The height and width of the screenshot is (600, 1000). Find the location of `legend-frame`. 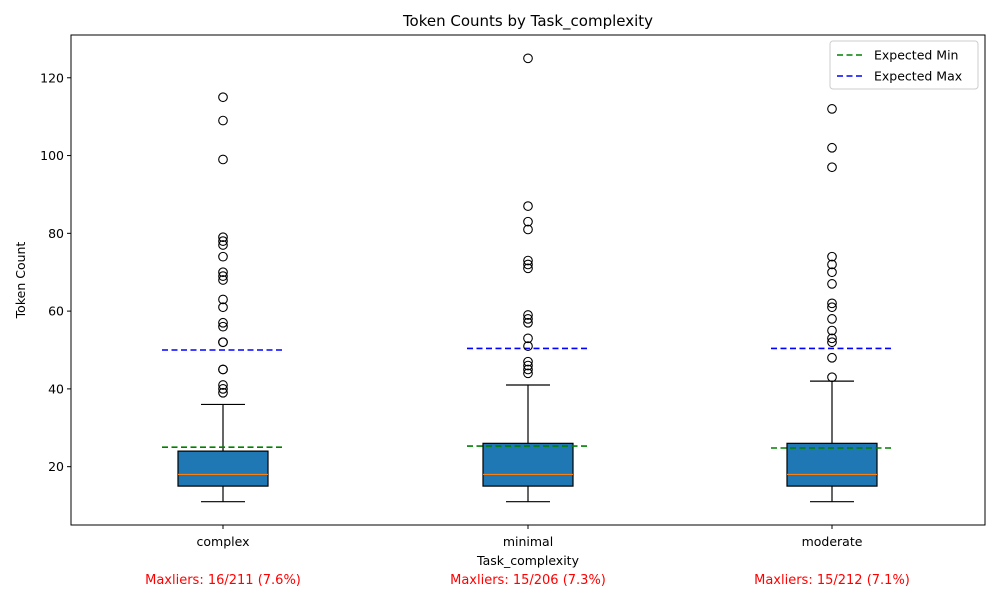

legend-frame is located at coordinates (904, 65).